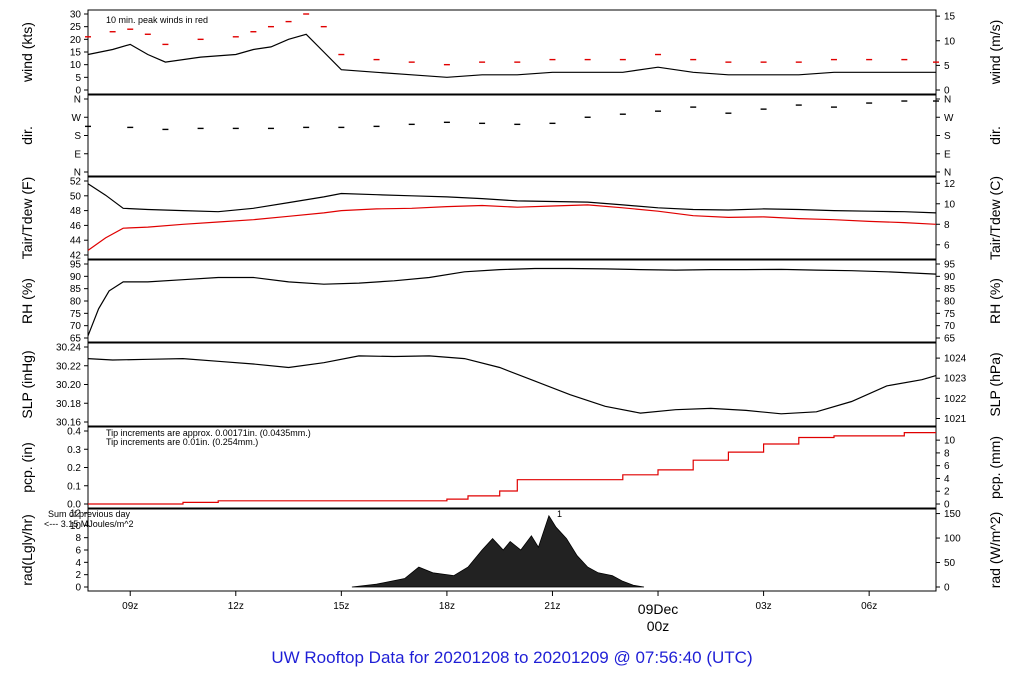  Describe the element at coordinates (78, 588) in the screenshot. I see `radiation-panel-ytick-label: 0` at that location.